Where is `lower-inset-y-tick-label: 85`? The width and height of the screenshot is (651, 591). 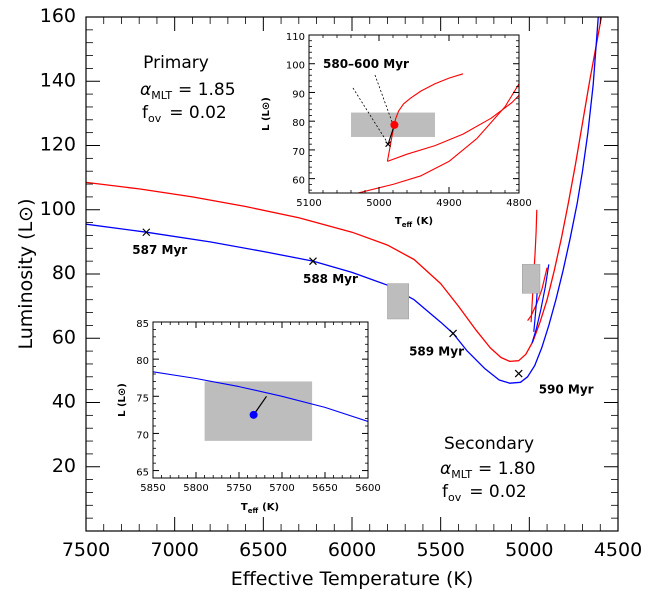
lower-inset-y-tick-label: 85 is located at coordinates (142, 324).